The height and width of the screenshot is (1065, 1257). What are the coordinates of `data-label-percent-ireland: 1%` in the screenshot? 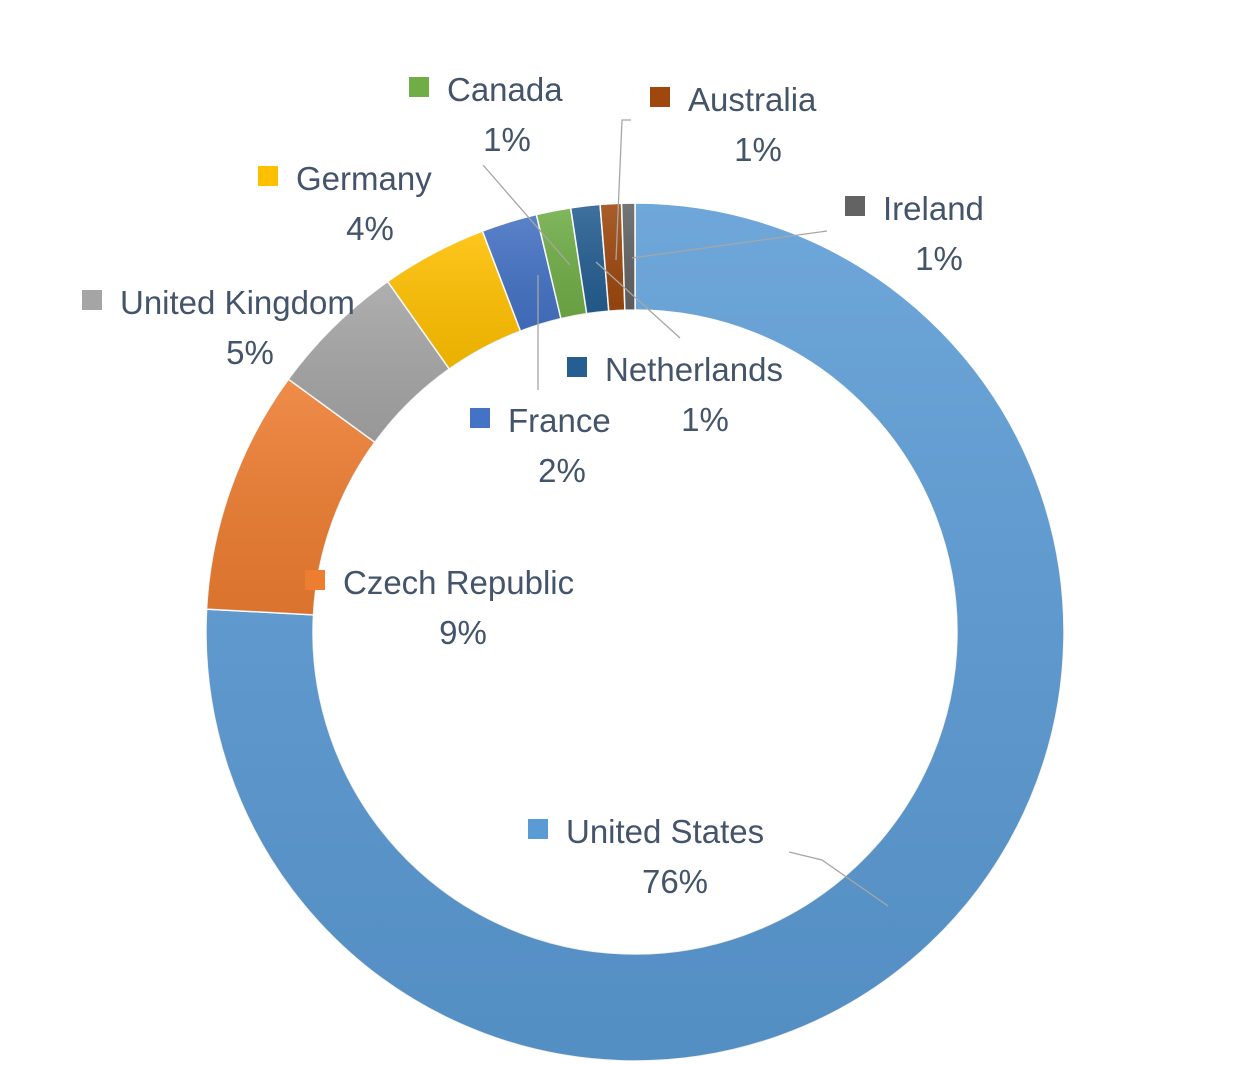 It's located at (939, 258).